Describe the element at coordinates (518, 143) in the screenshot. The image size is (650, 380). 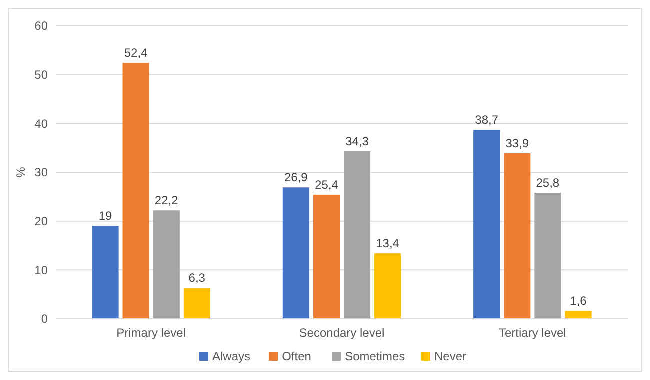
I see `data-label: 33,9` at that location.